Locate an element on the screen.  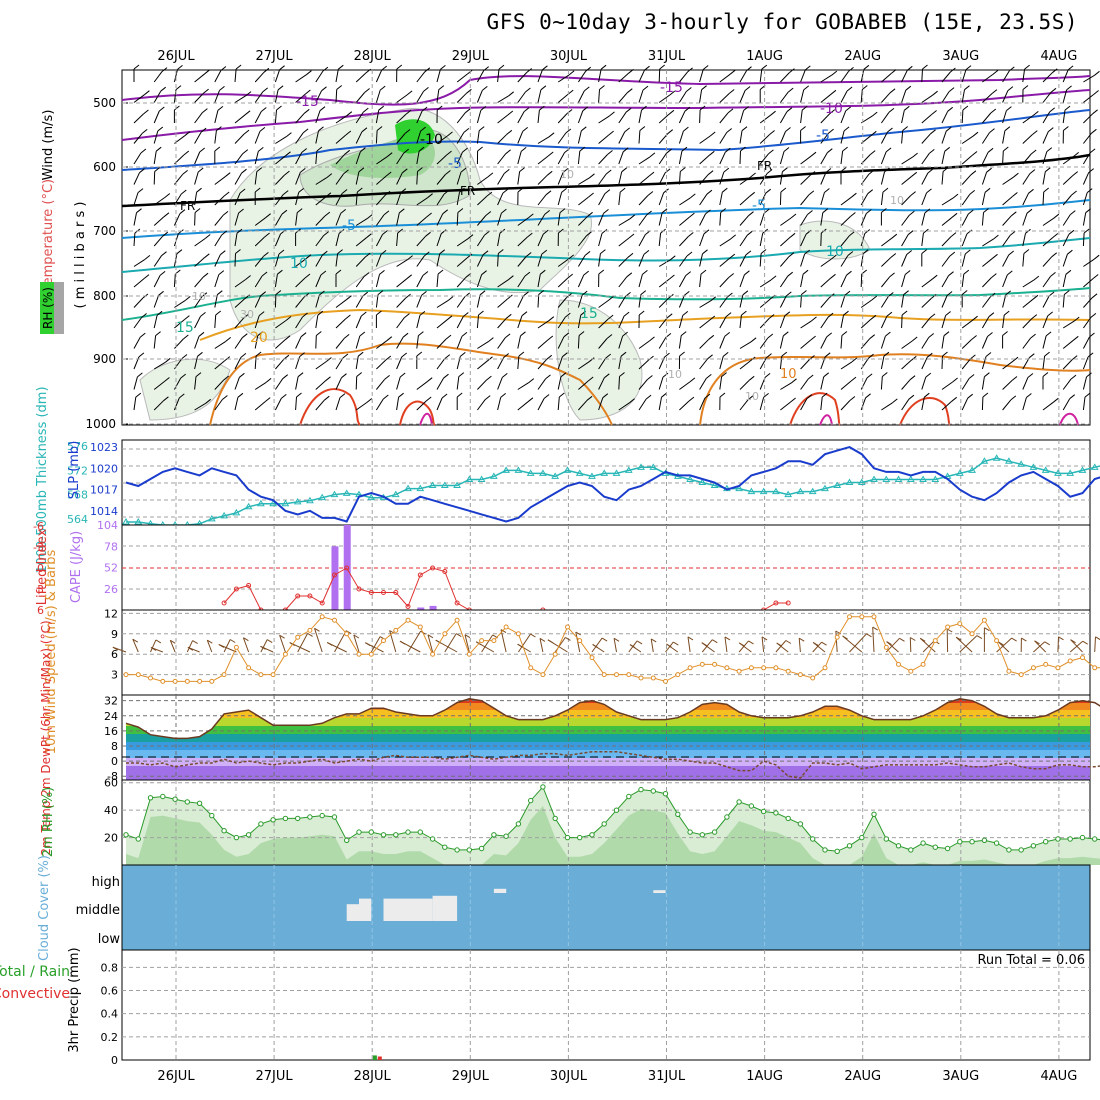
isotherm-label: 10 is located at coordinates (788, 374).